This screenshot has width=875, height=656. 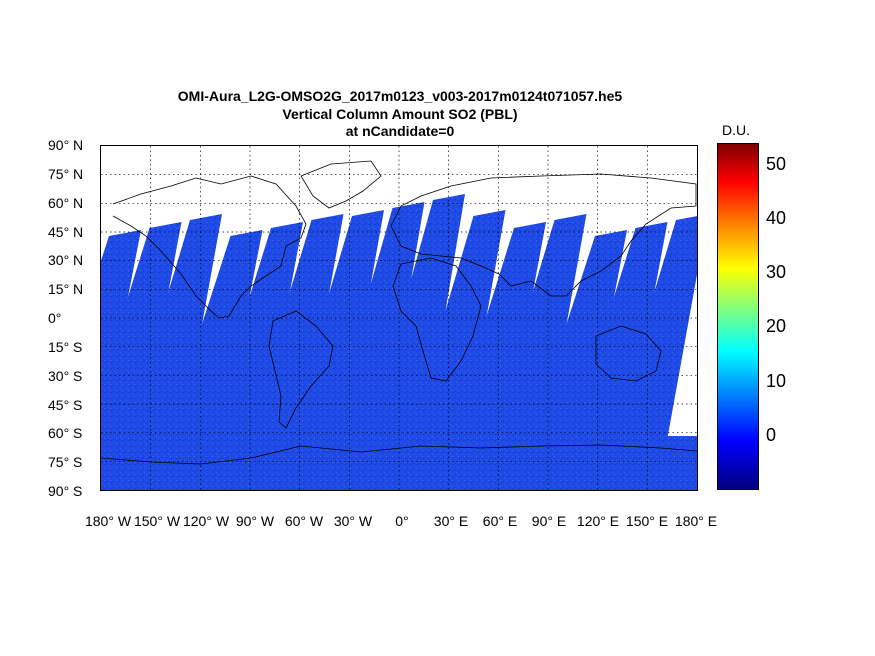 I want to click on lon-tick-label: 90° E, so click(x=549, y=521).